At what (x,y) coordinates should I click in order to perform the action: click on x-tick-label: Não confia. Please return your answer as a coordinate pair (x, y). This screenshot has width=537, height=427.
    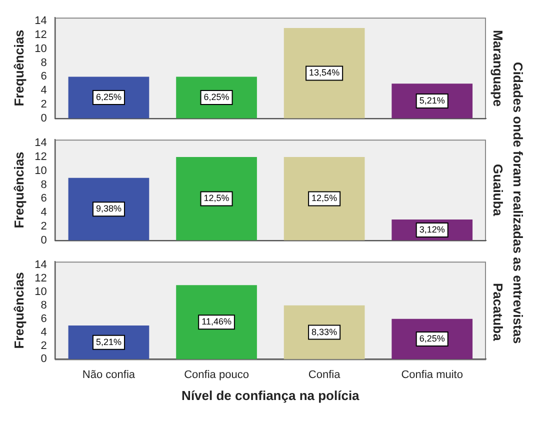
    Looking at the image, I should click on (109, 374).